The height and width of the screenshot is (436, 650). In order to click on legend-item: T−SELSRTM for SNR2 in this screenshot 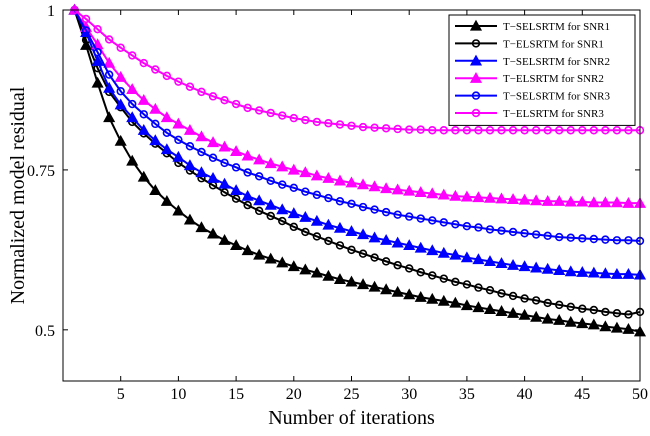, I will do `click(532, 61)`.